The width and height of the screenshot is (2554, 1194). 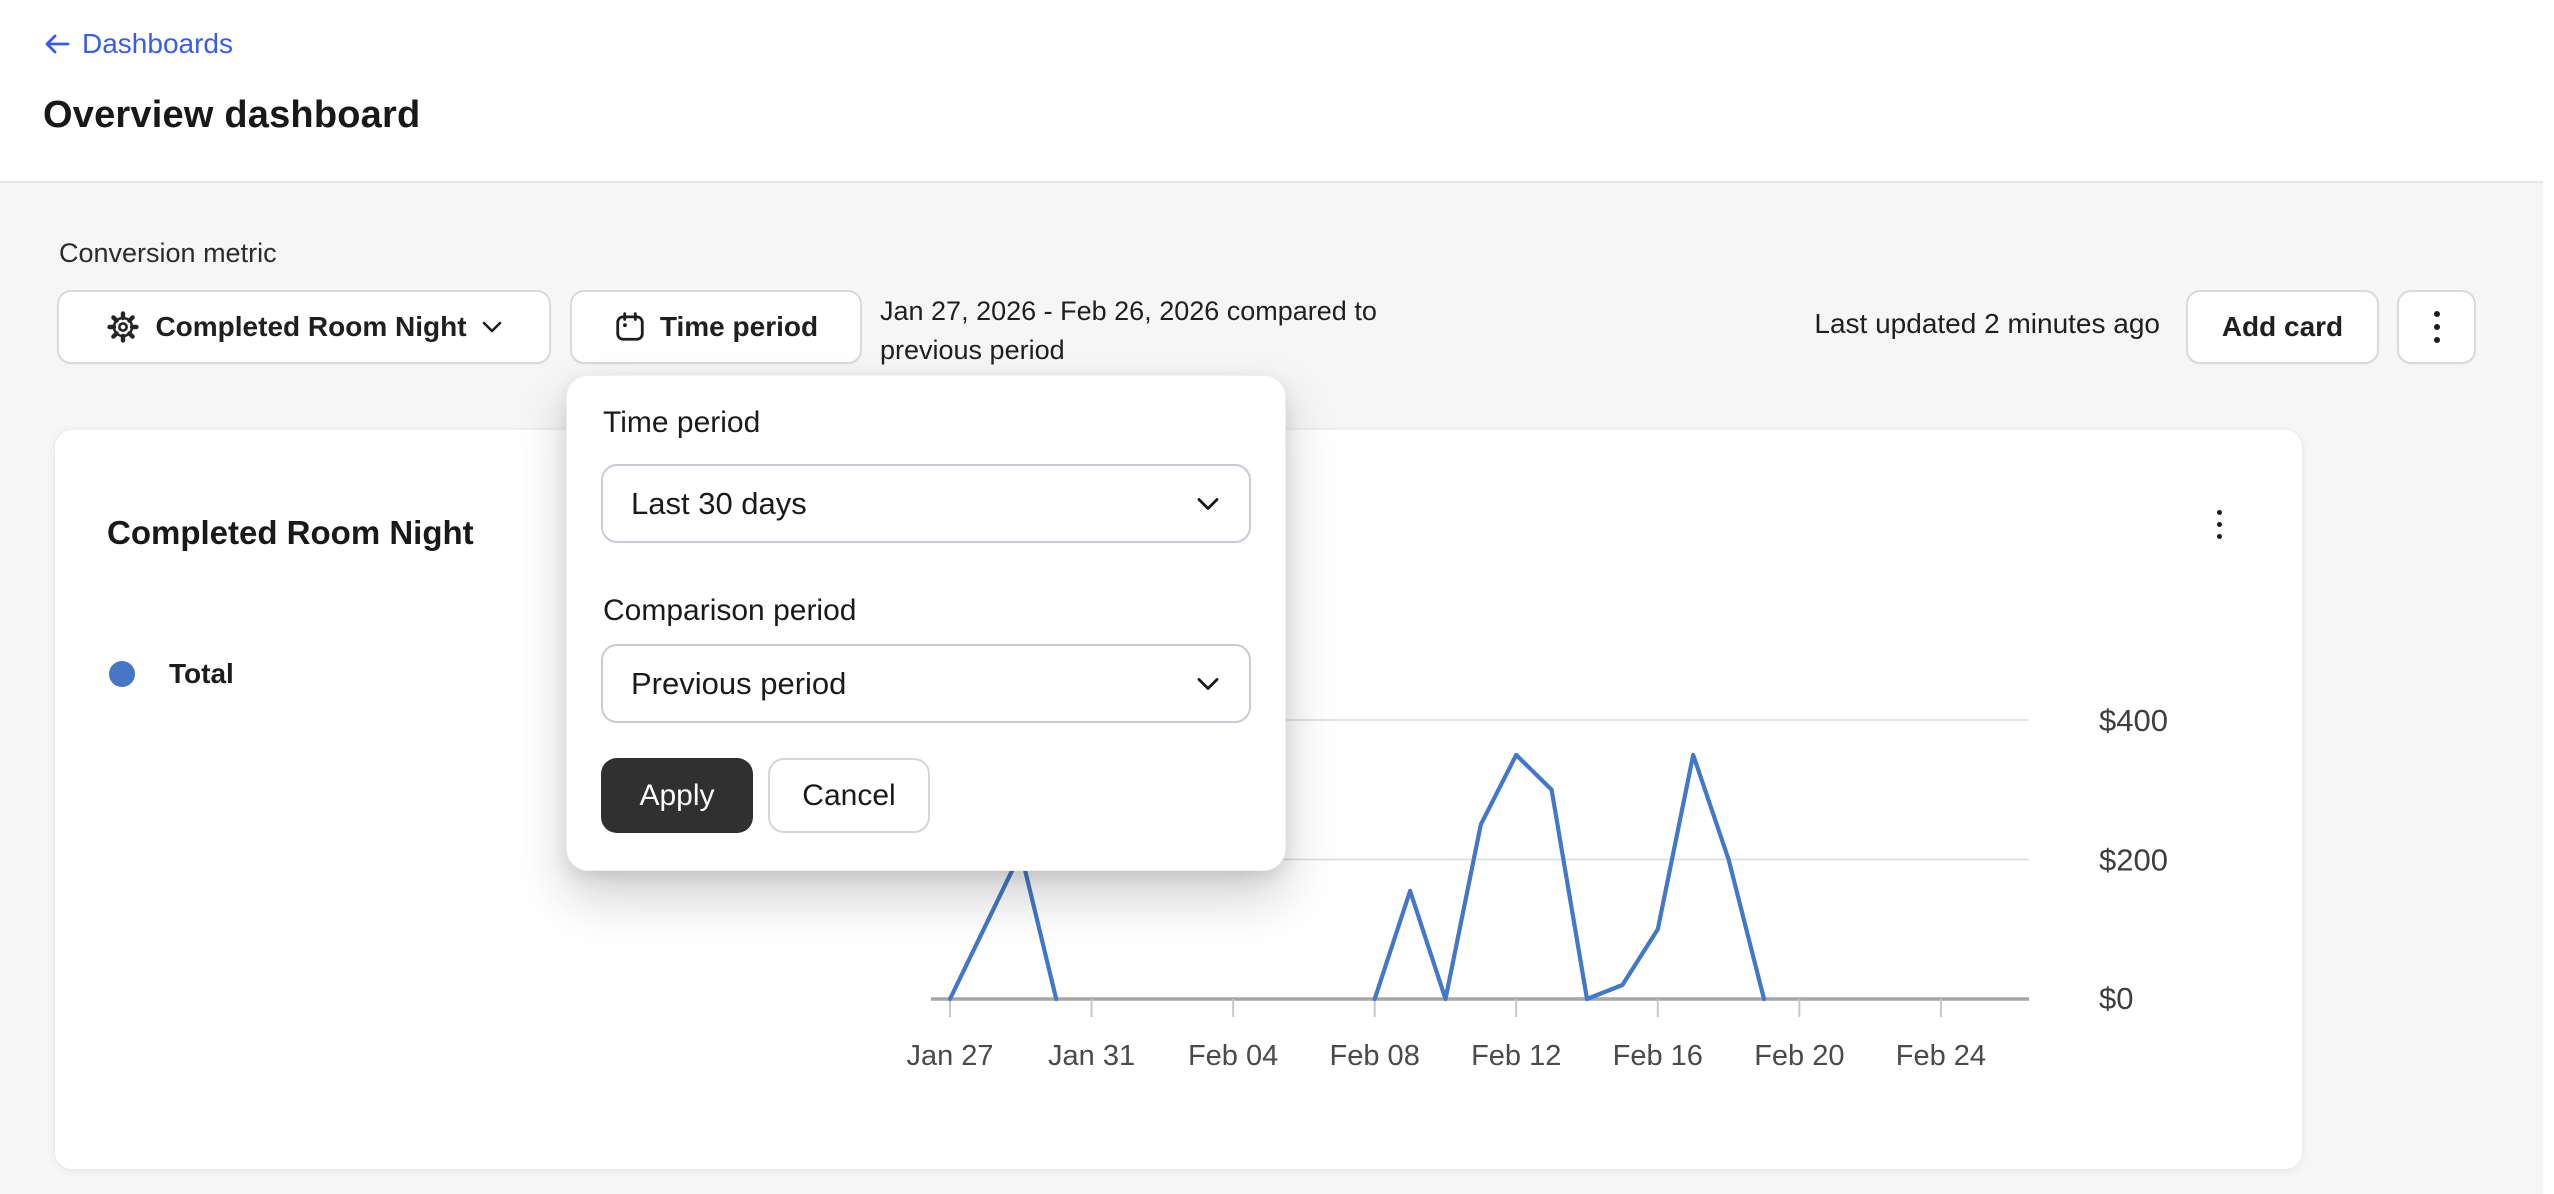 What do you see at coordinates (1941, 1056) in the screenshot?
I see `x-axis-label: Feb 24` at bounding box center [1941, 1056].